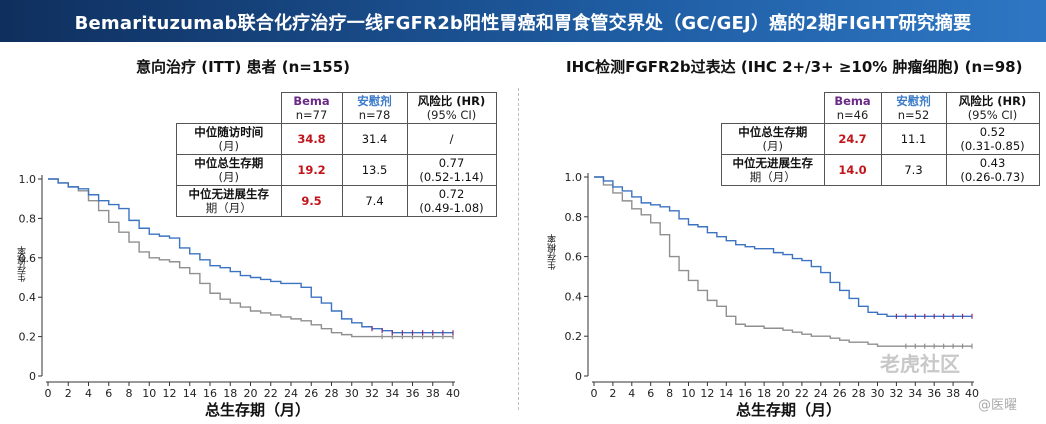 The width and height of the screenshot is (1046, 424). I want to click on left-bema-n: n=77, so click(311, 115).